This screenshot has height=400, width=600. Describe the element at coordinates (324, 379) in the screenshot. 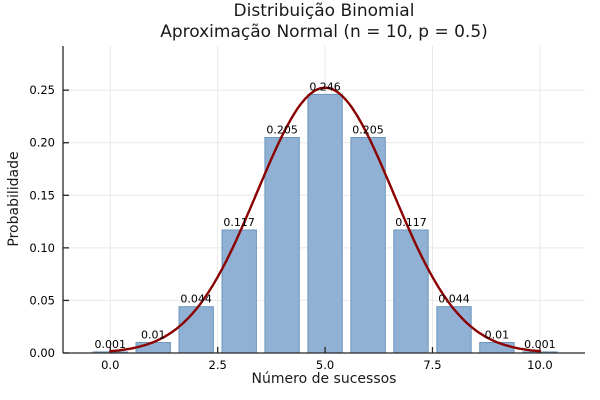

I see `x-axis-label: Número de sucessos` at that location.